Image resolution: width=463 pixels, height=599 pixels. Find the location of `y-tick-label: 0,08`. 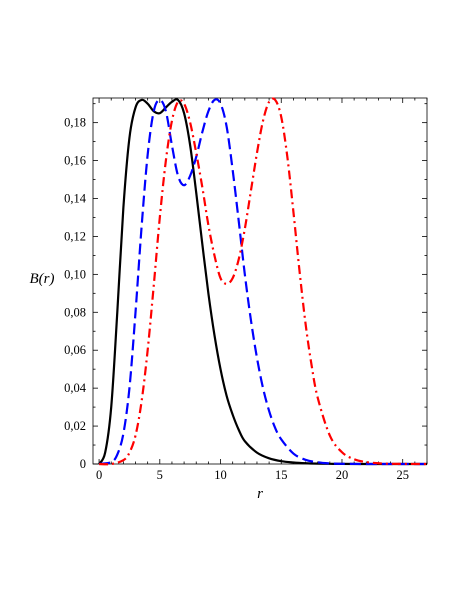

y-tick-label: 0,08 is located at coordinates (75, 312).